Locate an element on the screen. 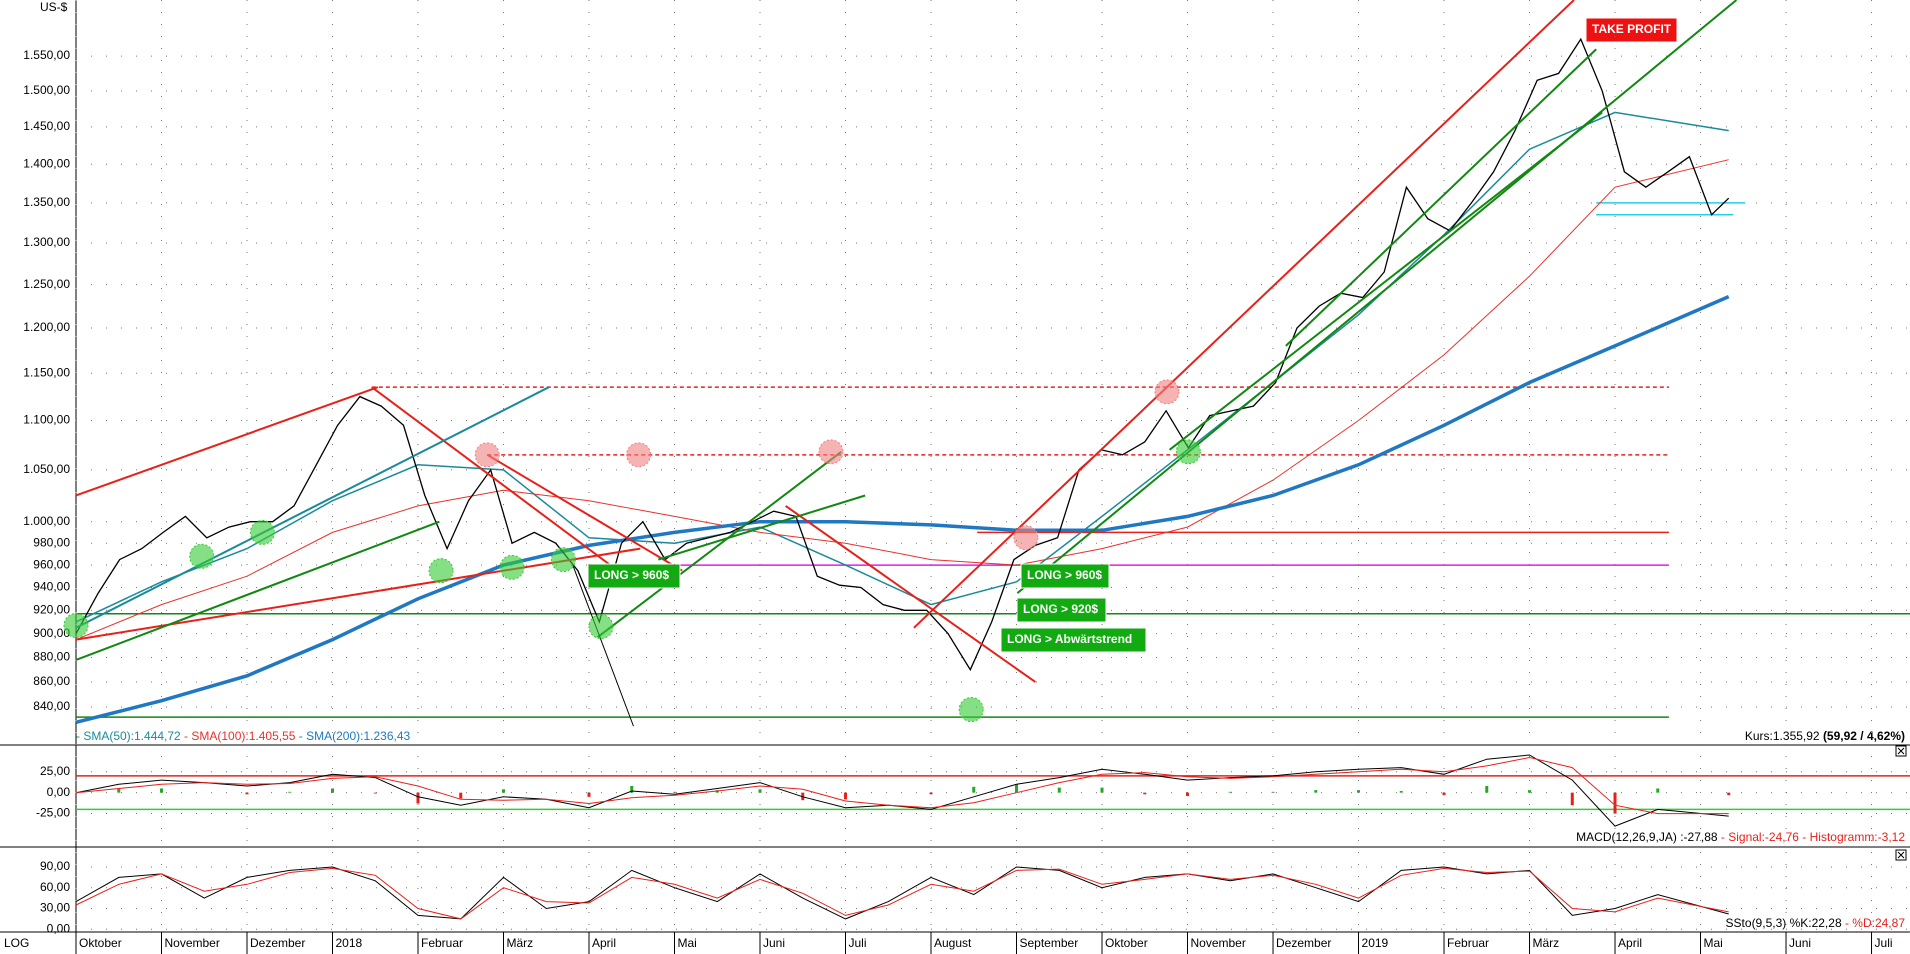 This screenshot has height=954, width=1910. annotation-text: LONG > 920$ is located at coordinates (1060, 609).